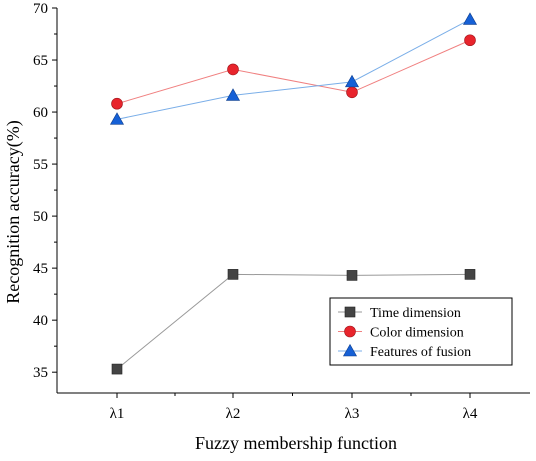 The width and height of the screenshot is (536, 461). What do you see at coordinates (470, 414) in the screenshot?
I see `x-tick-label: λ4` at bounding box center [470, 414].